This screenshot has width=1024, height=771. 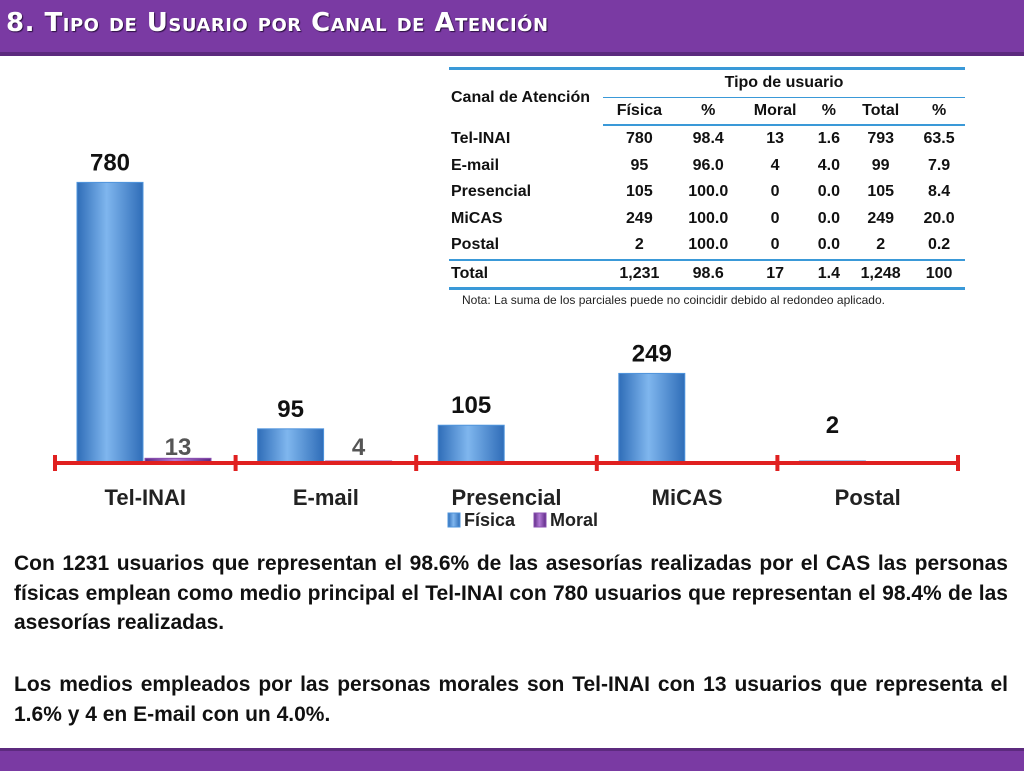 What do you see at coordinates (639, 274) in the screenshot?
I see `table-cell: 1,231` at bounding box center [639, 274].